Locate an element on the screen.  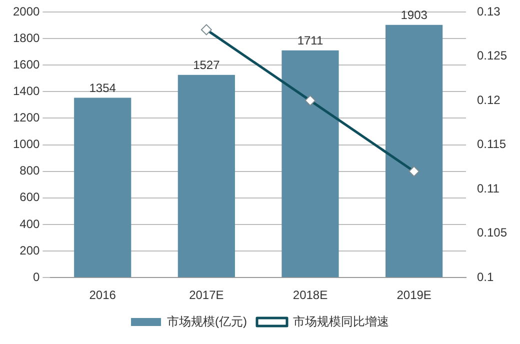
y-tick-label: 0 is located at coordinates (36, 277).